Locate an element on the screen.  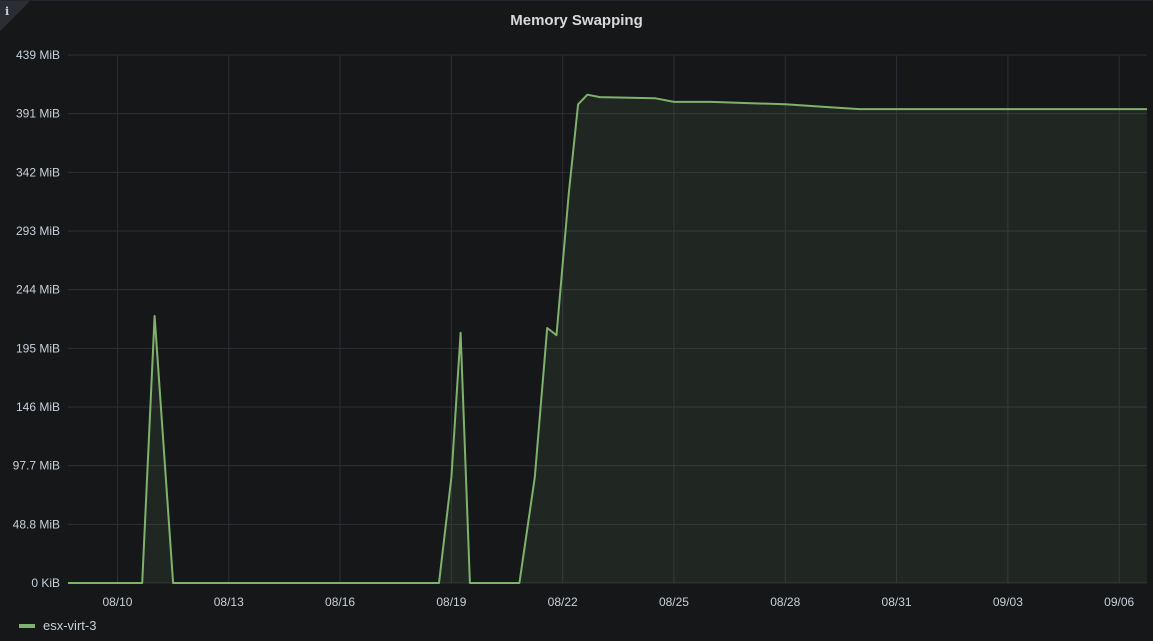
x-tick-label: 09/06 is located at coordinates (1119, 602).